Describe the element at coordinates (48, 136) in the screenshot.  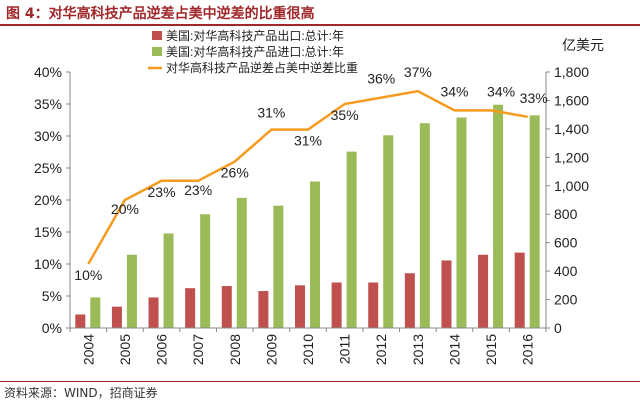
I see `left-tick-label: 30%` at that location.